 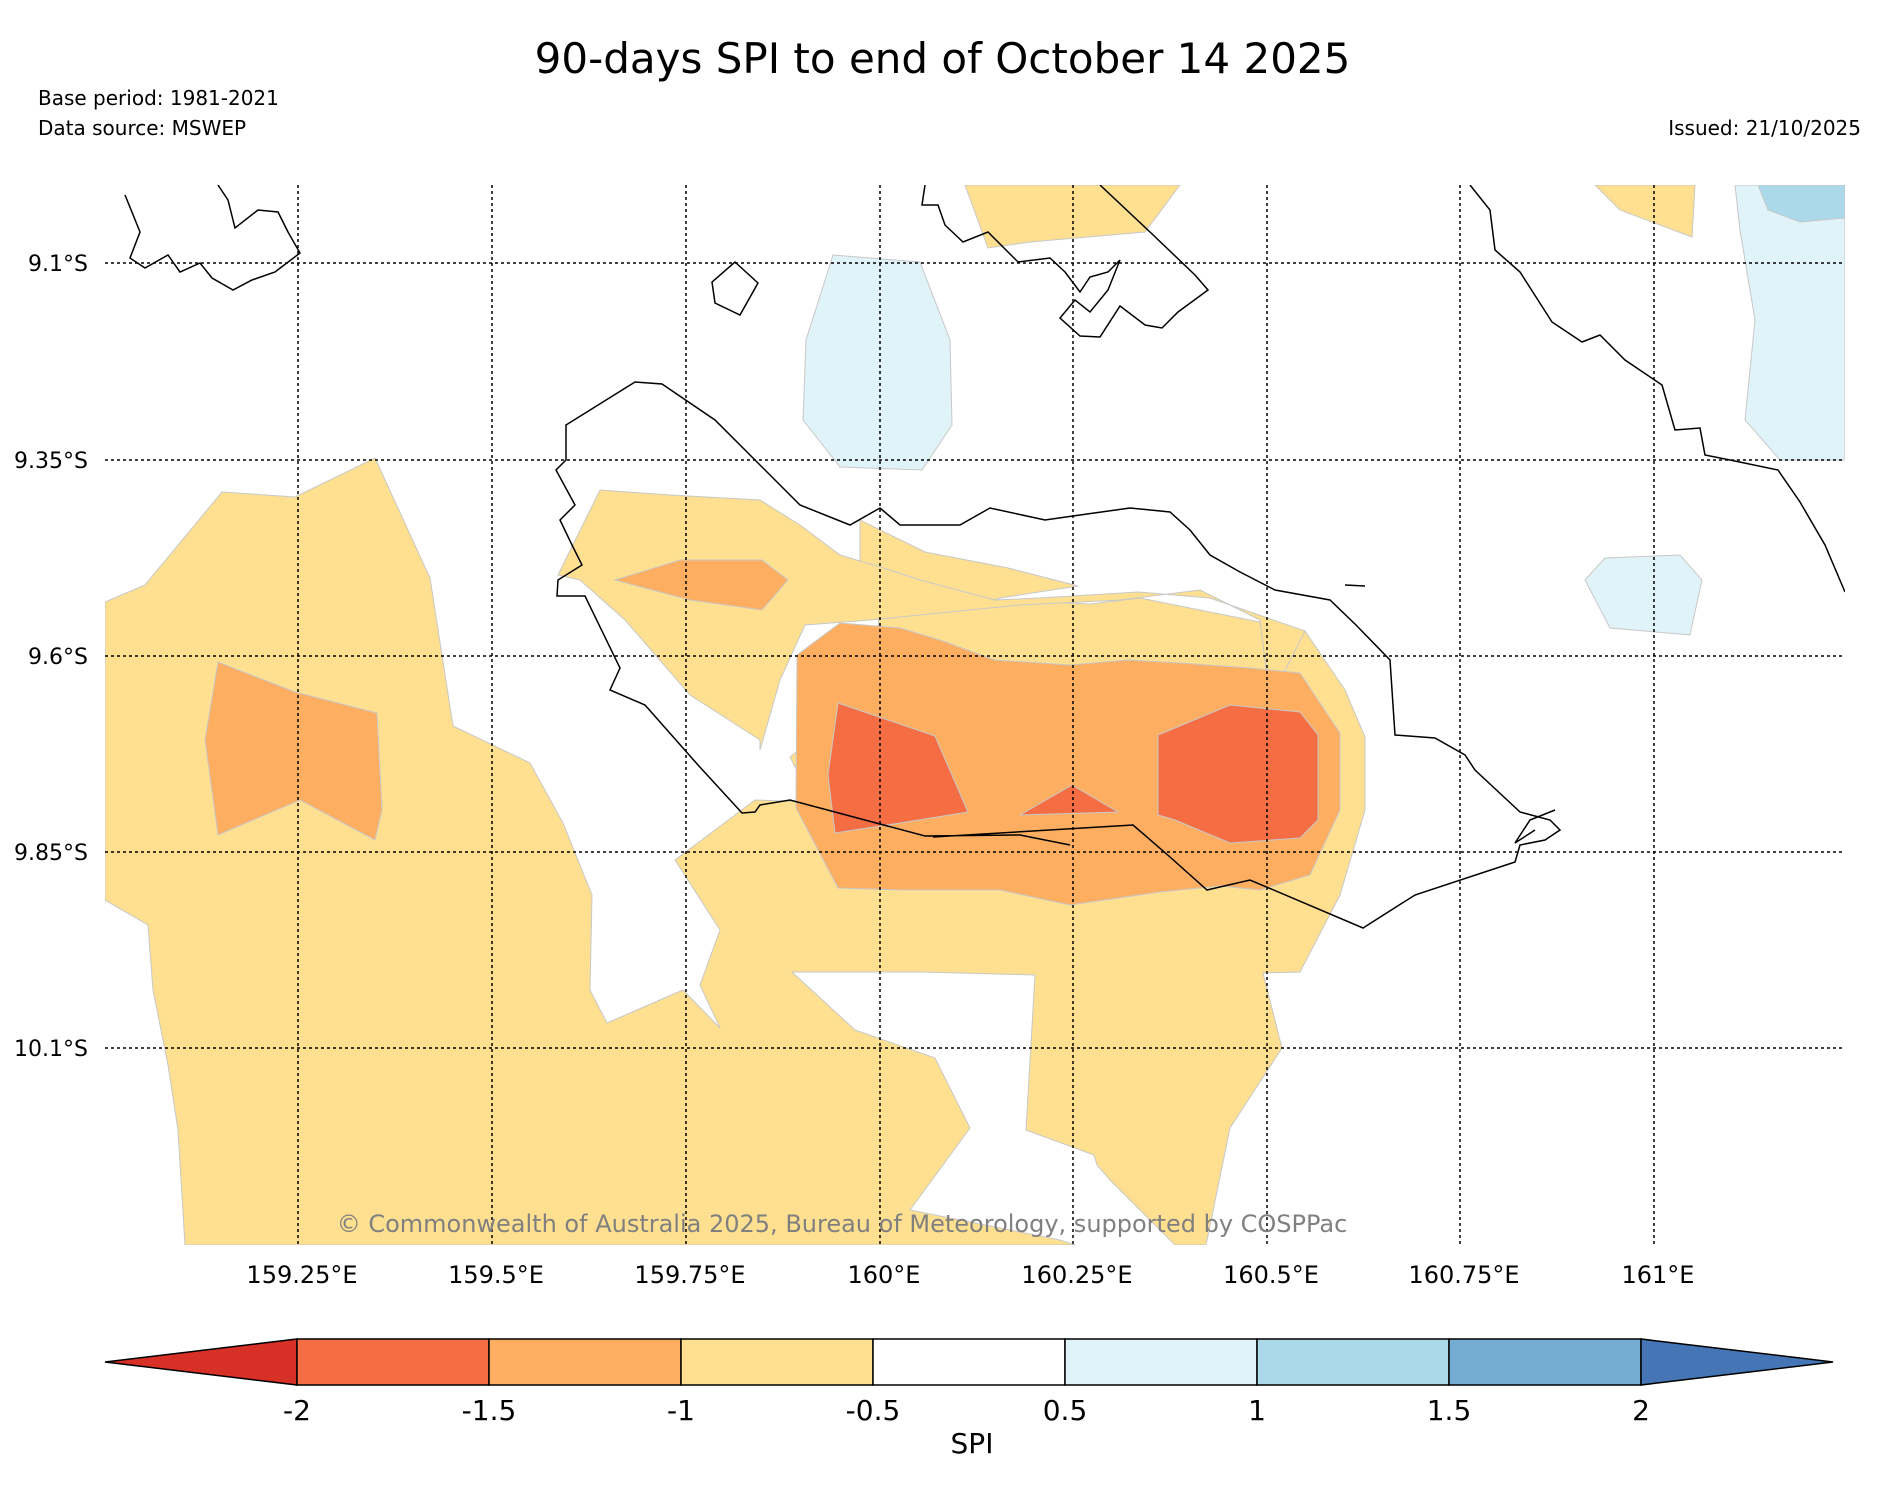 I want to click on colorbar-tick-label: -2, so click(x=297, y=1410).